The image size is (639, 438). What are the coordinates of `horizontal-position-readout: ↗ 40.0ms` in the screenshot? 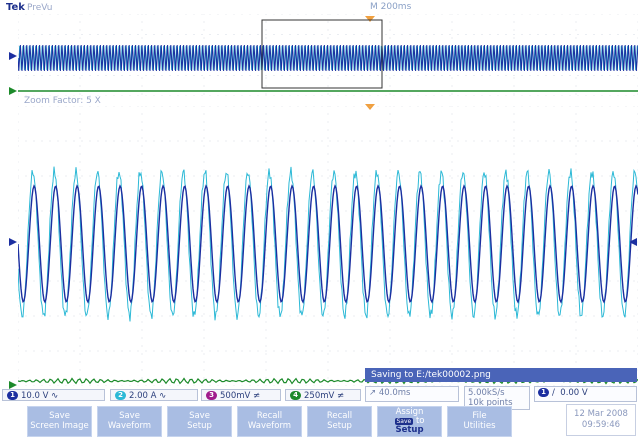 It's located at (412, 394).